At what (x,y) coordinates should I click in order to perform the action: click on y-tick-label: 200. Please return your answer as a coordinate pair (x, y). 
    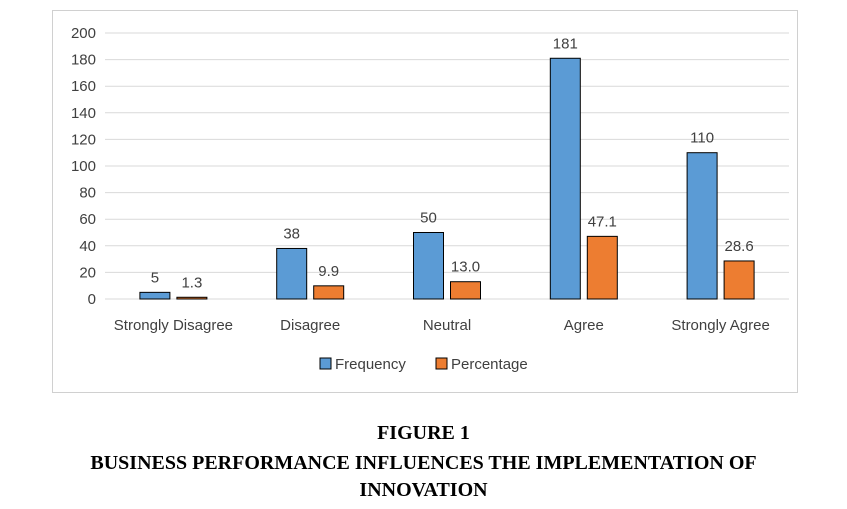
    Looking at the image, I should click on (83, 33).